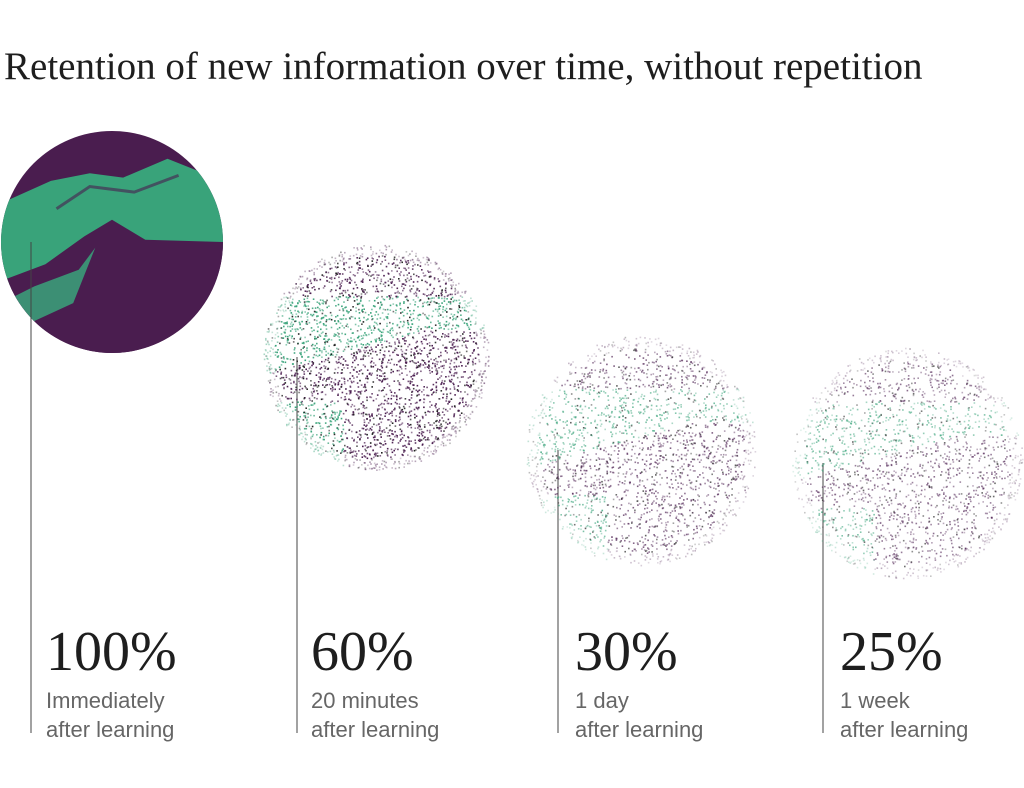 Image resolution: width=1024 pixels, height=788 pixels. Describe the element at coordinates (602, 700) in the screenshot. I see `time-label-line1: 1 day` at that location.